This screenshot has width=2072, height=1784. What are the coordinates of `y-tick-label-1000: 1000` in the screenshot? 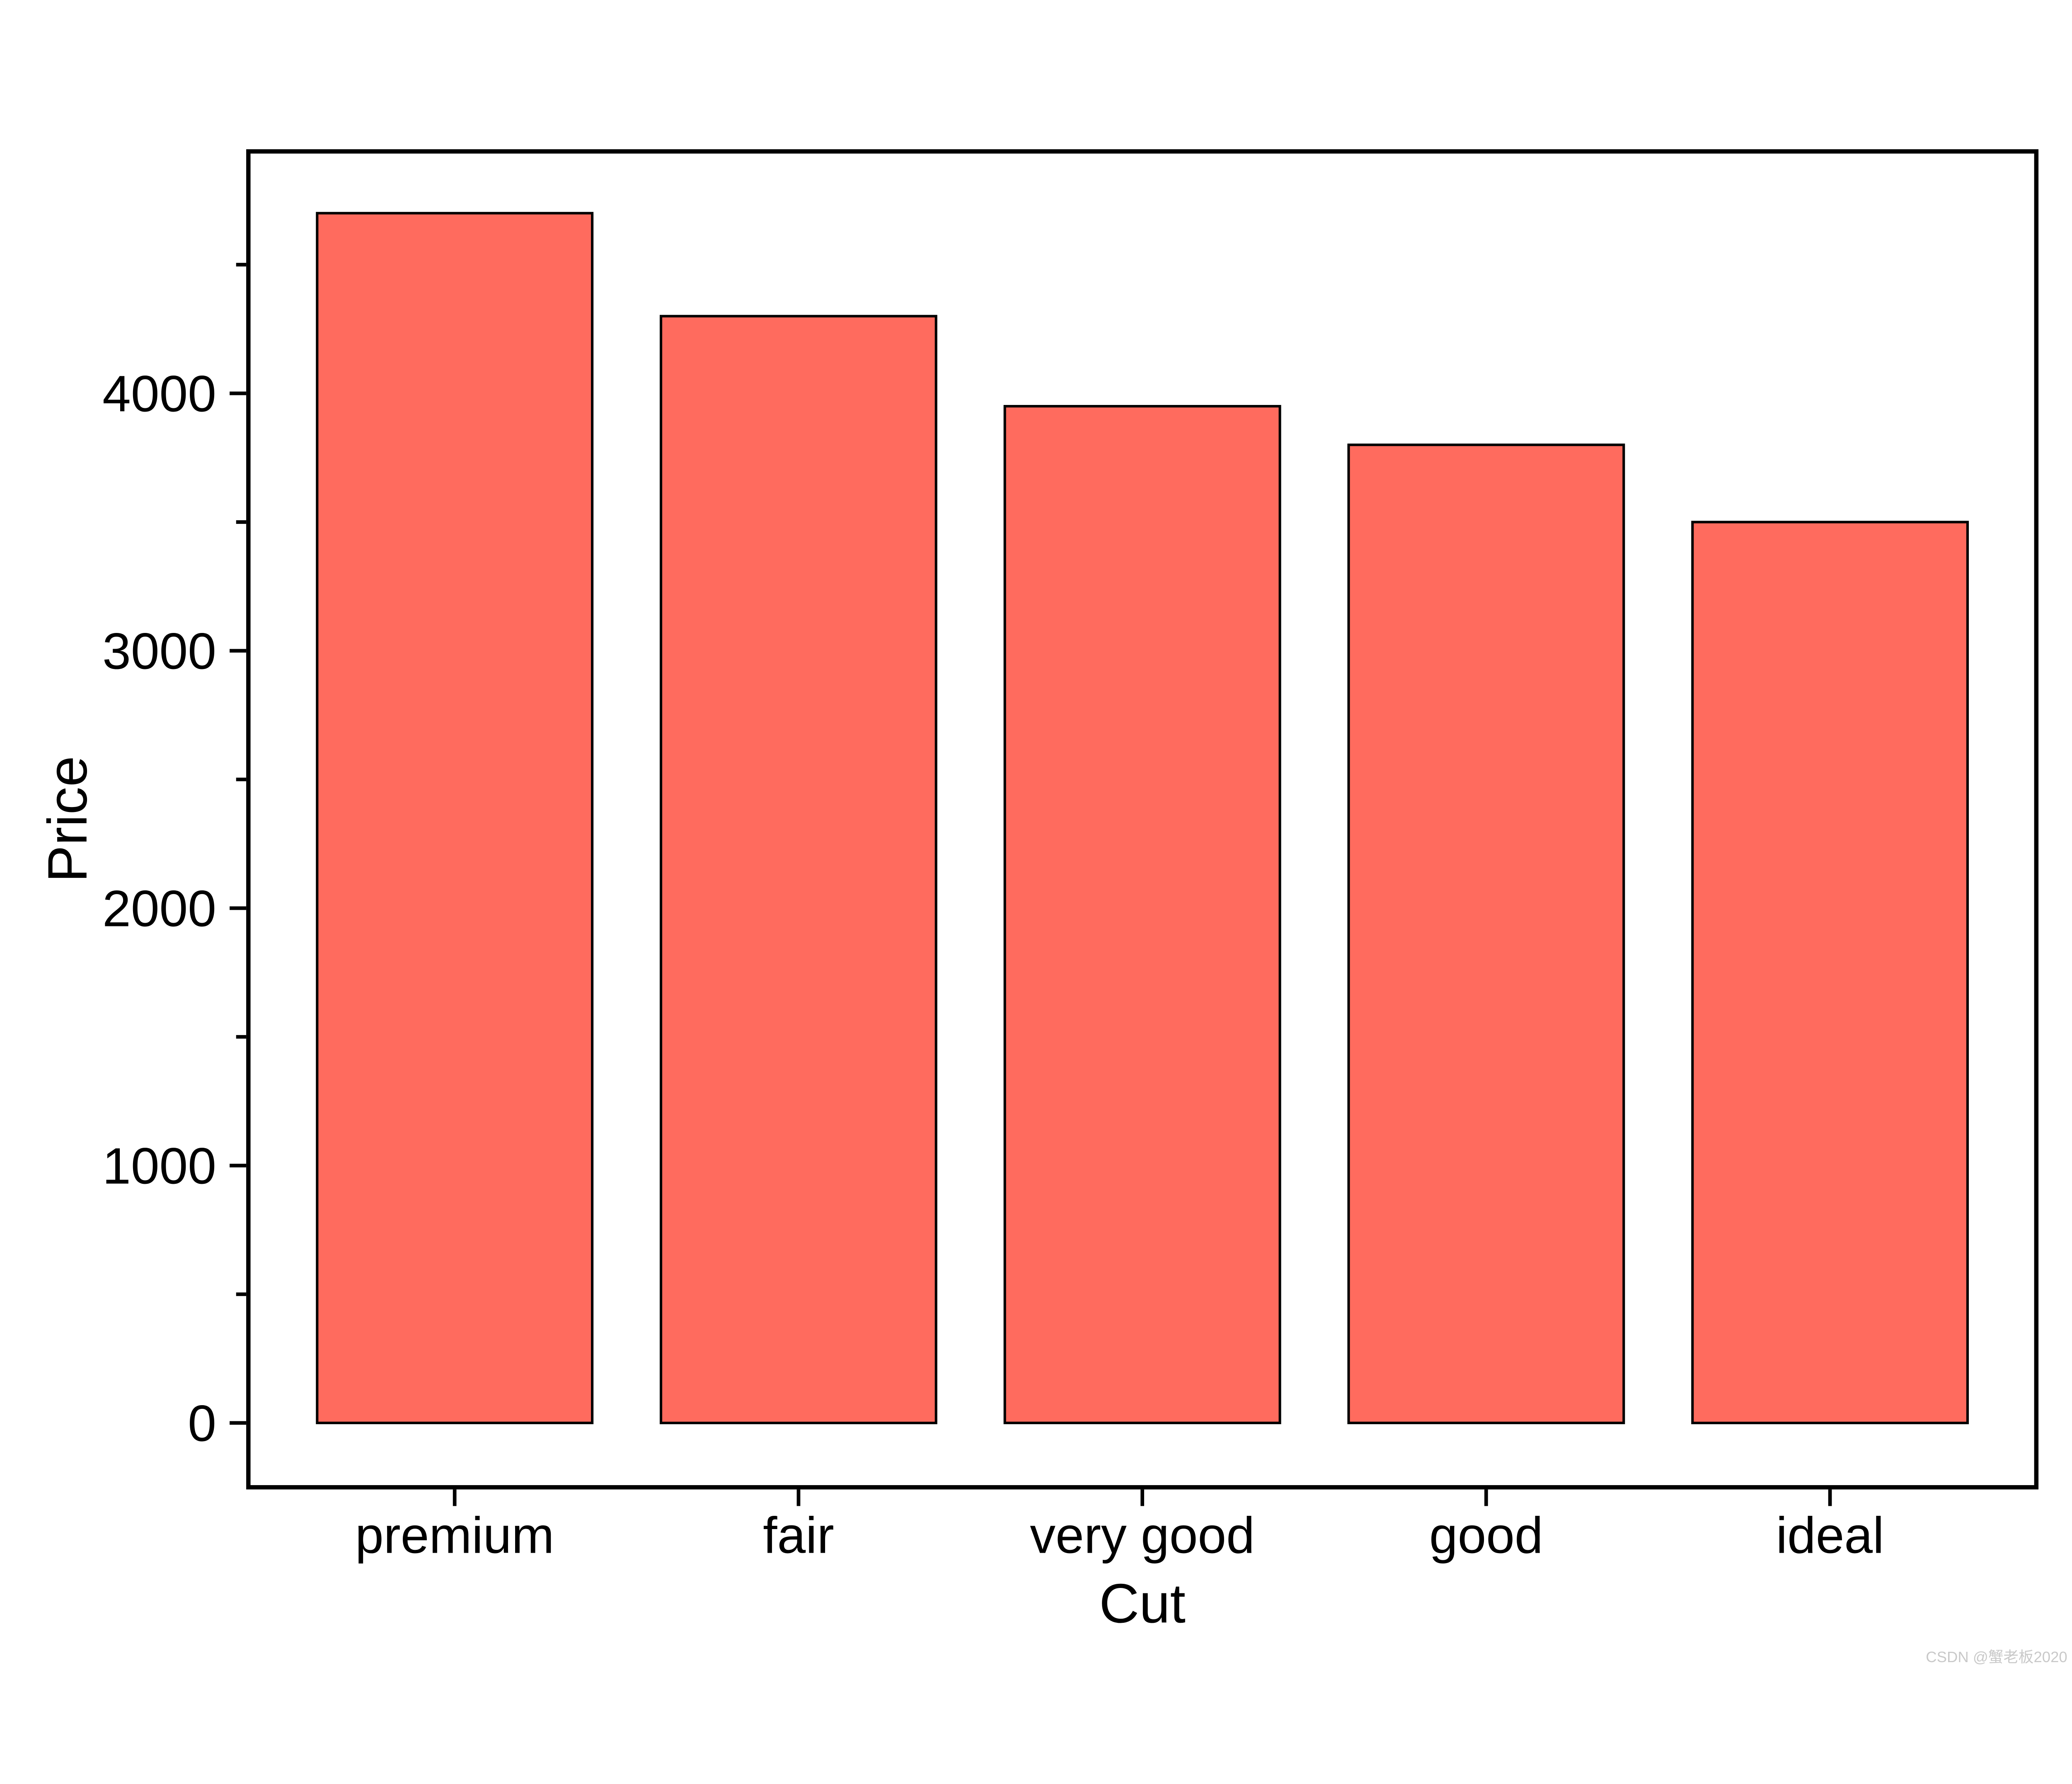 It's located at (159, 1166).